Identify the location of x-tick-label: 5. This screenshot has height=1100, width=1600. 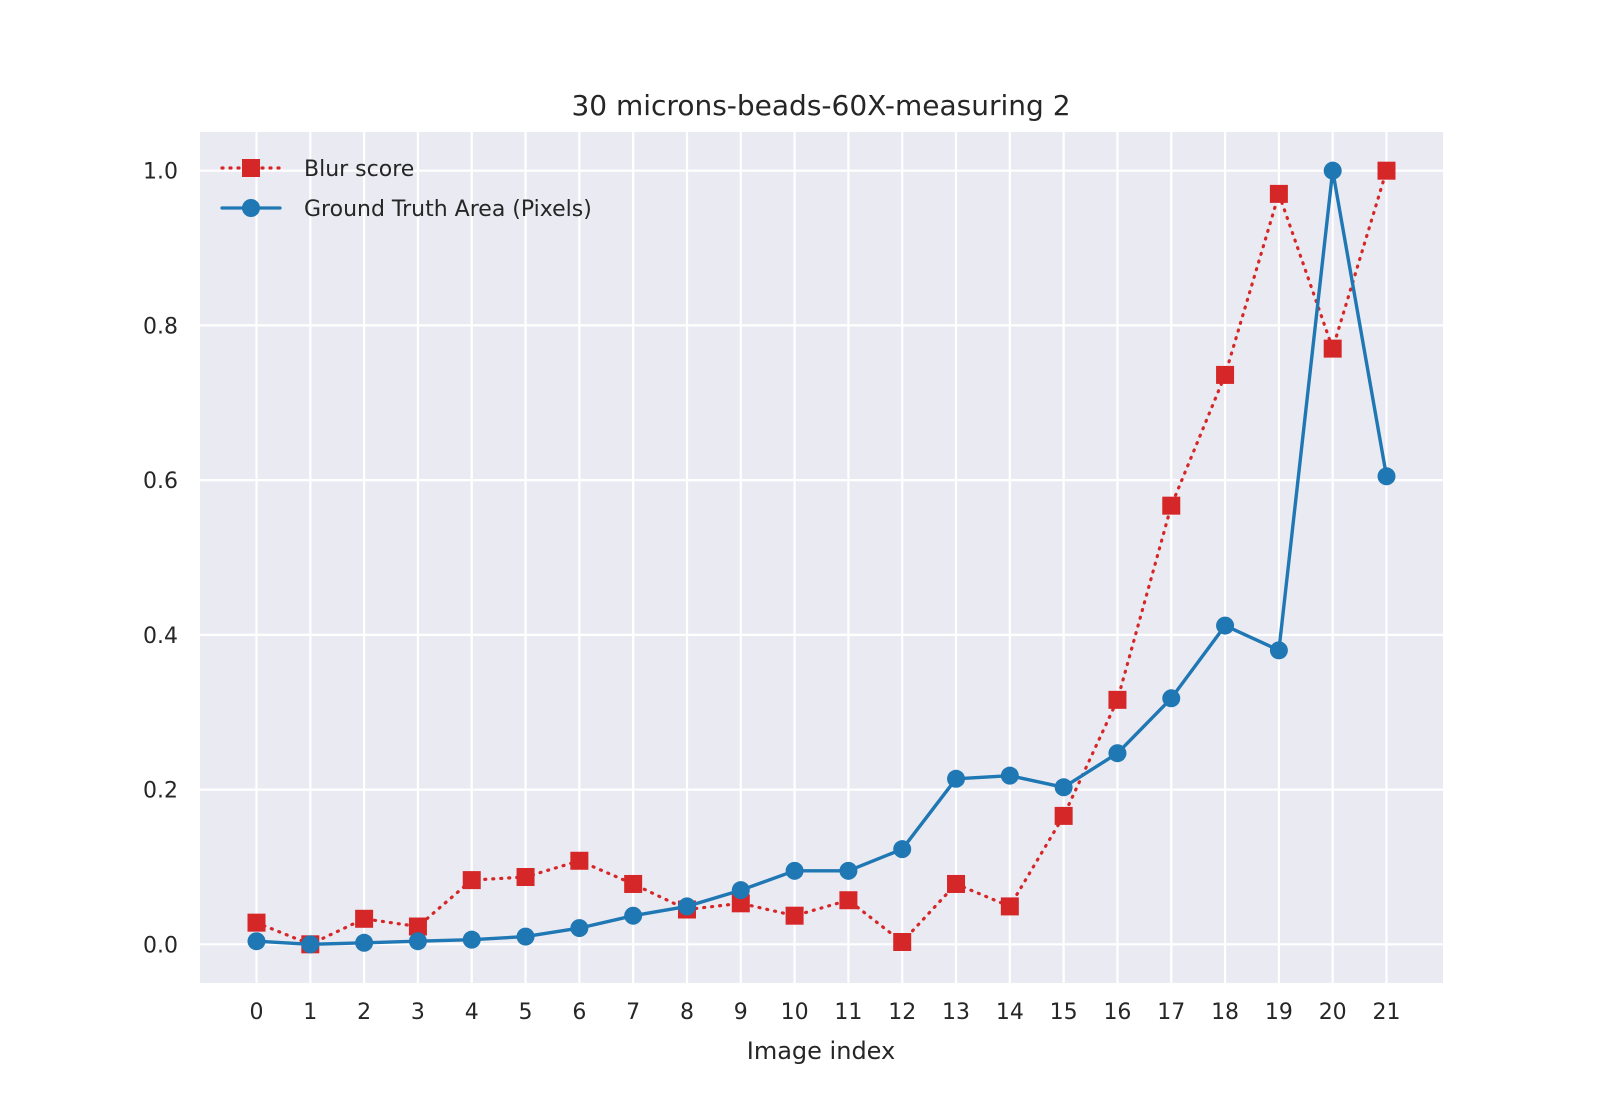
(526, 1012).